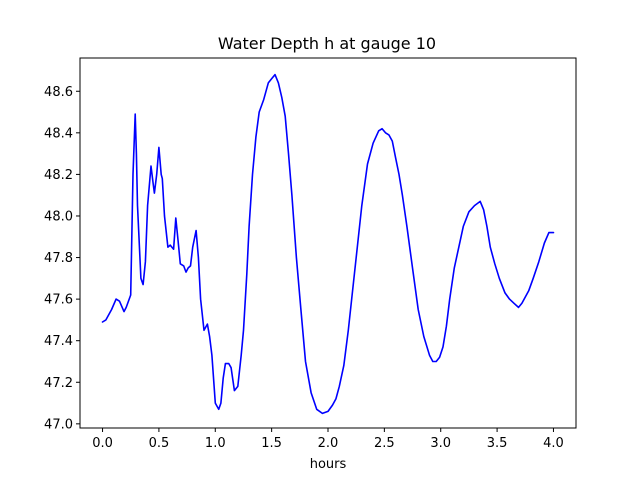 This screenshot has width=640, height=484. I want to click on x-tick-label: 3.5, so click(497, 443).